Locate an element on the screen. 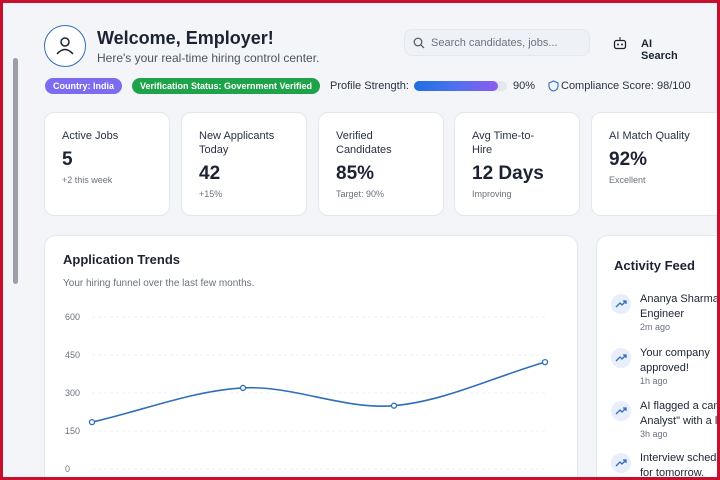  y-tick-label: 300 is located at coordinates (72, 393).